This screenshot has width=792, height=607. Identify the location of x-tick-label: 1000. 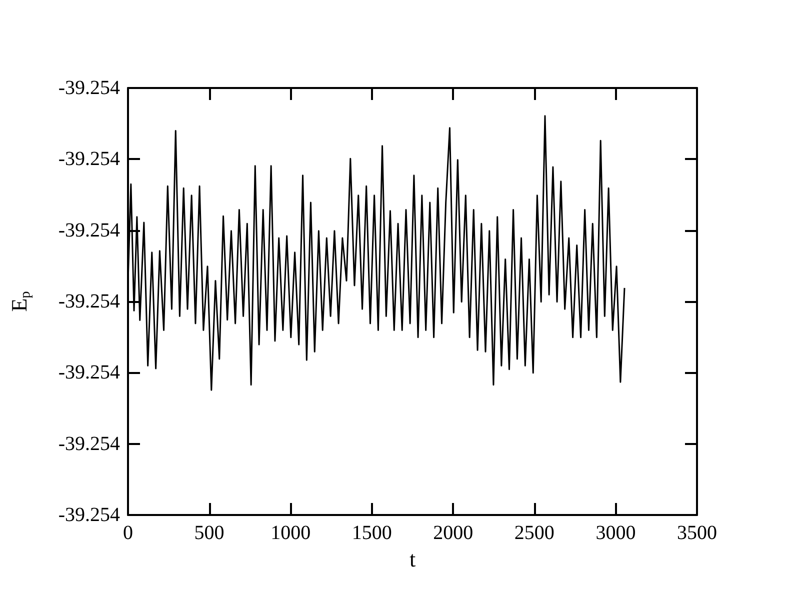
(290, 533).